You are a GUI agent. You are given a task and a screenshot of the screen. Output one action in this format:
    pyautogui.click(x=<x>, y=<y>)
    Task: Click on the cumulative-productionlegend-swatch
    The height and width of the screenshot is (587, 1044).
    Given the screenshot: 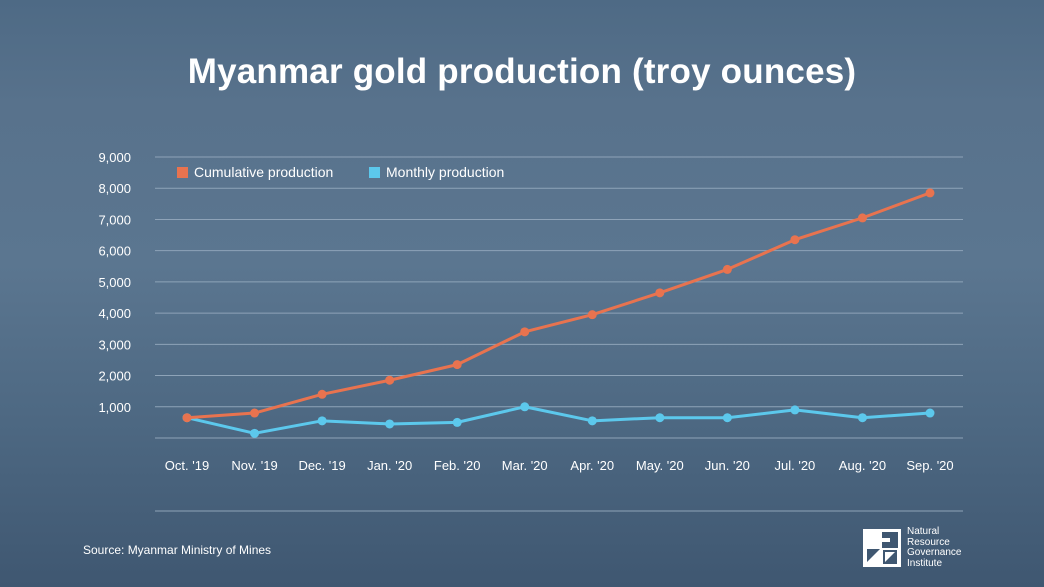 What is the action you would take?
    pyautogui.click(x=182, y=172)
    